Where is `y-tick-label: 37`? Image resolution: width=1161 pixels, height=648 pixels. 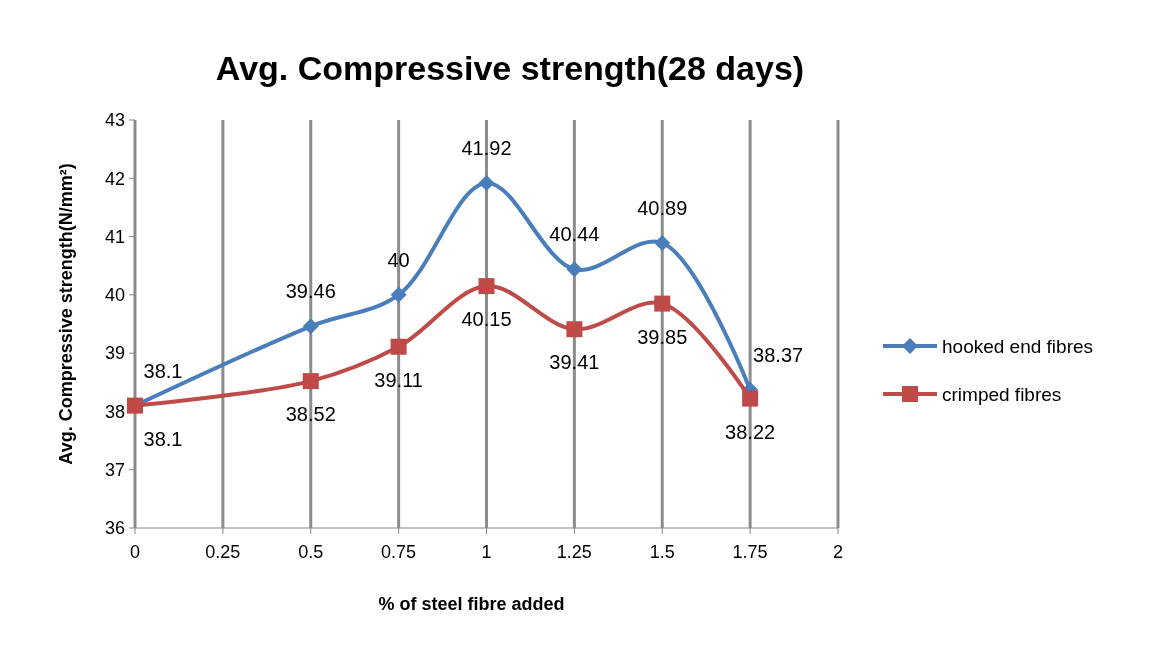 y-tick-label: 37 is located at coordinates (114, 470).